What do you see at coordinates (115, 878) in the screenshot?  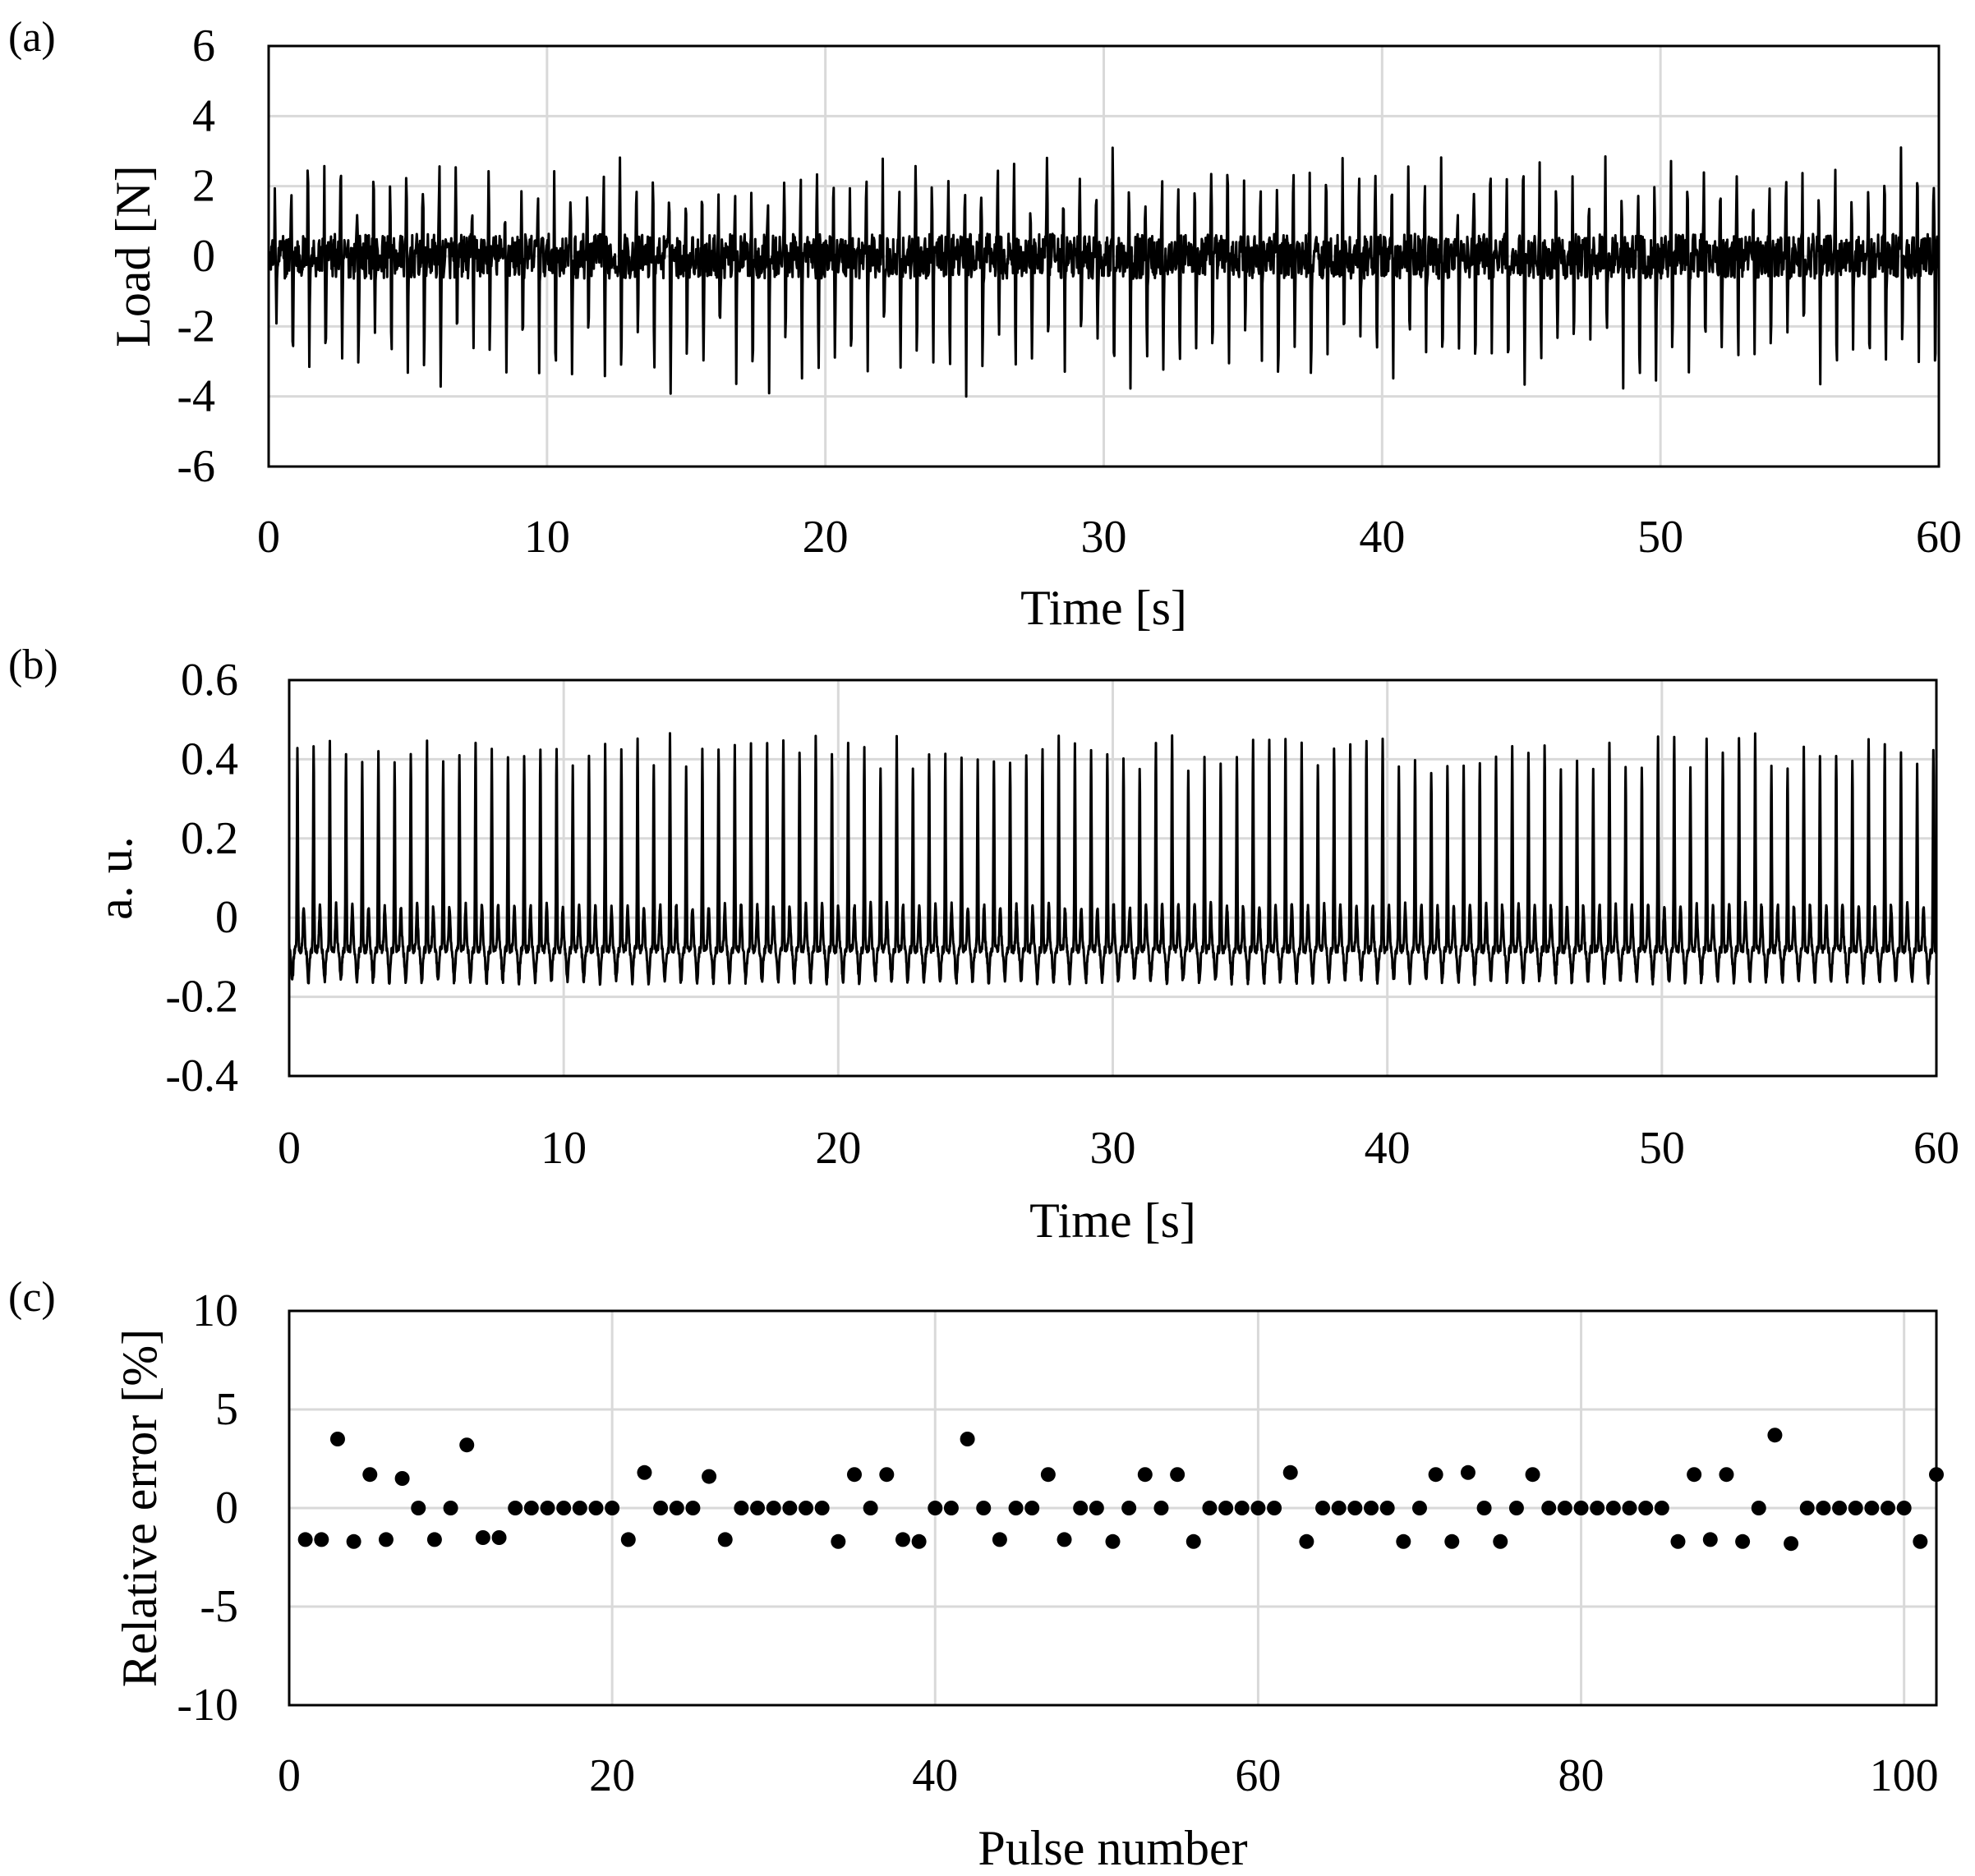 I see `panel-b-y-axis-title: a. u.` at bounding box center [115, 878].